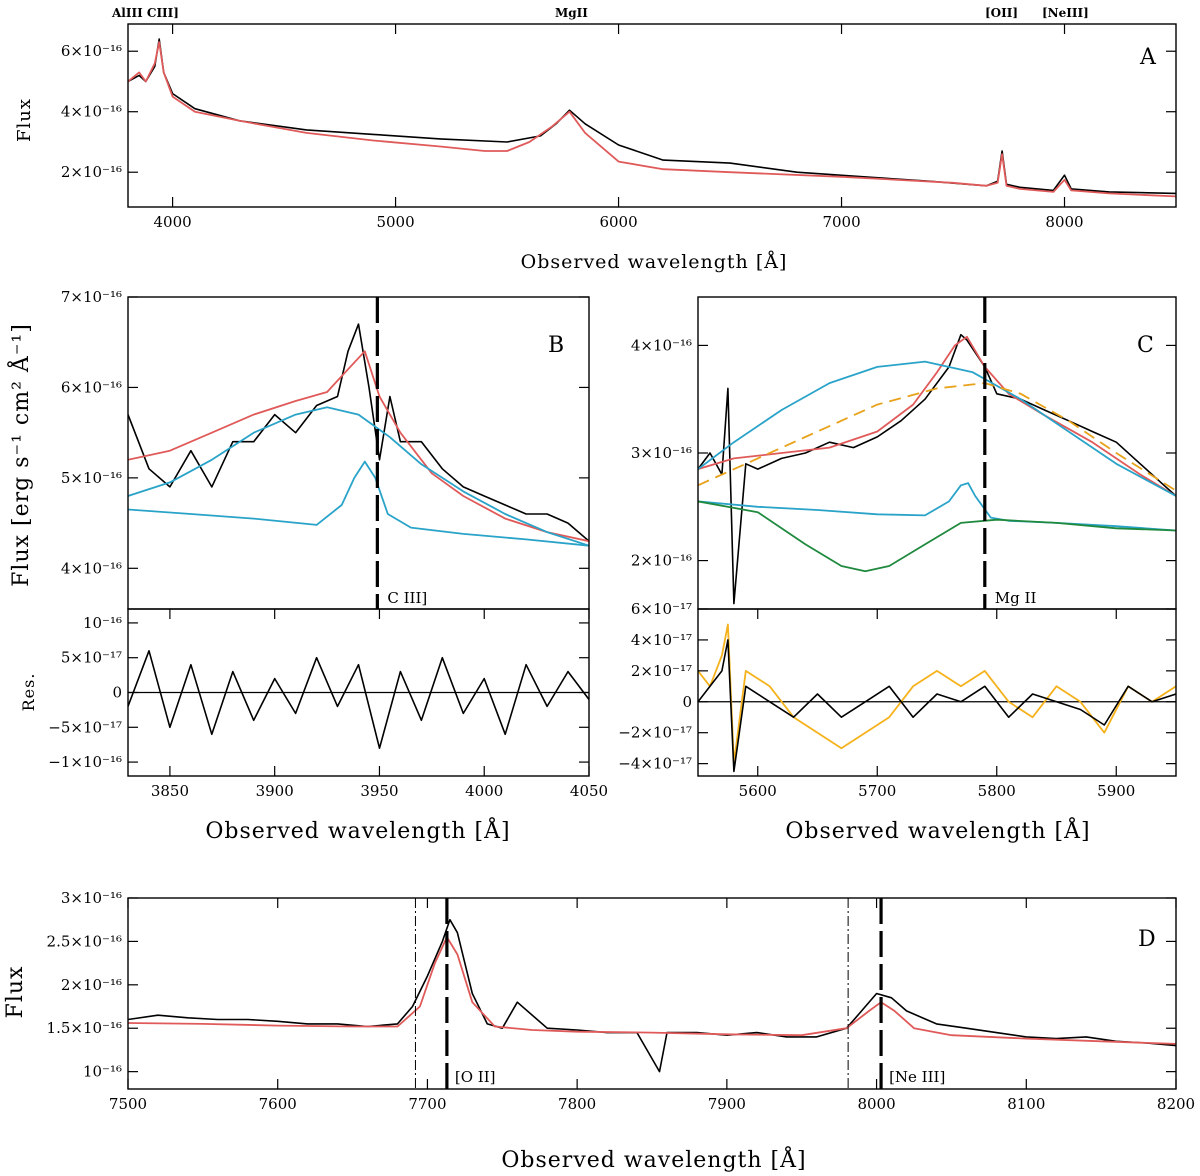 This screenshot has height=1176, width=1200. What do you see at coordinates (618, 222) in the screenshot?
I see `a-xtick-label: 6000` at bounding box center [618, 222].